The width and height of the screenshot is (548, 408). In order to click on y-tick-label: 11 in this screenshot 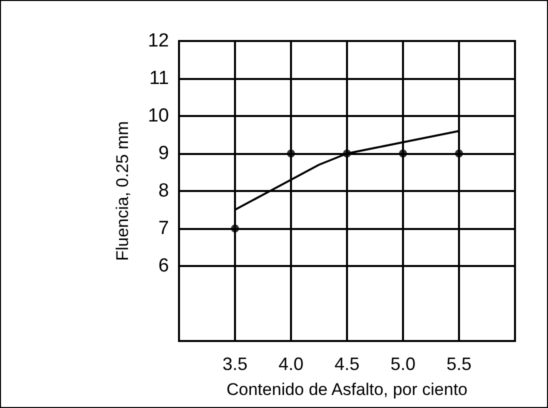, I will do `click(159, 78)`.